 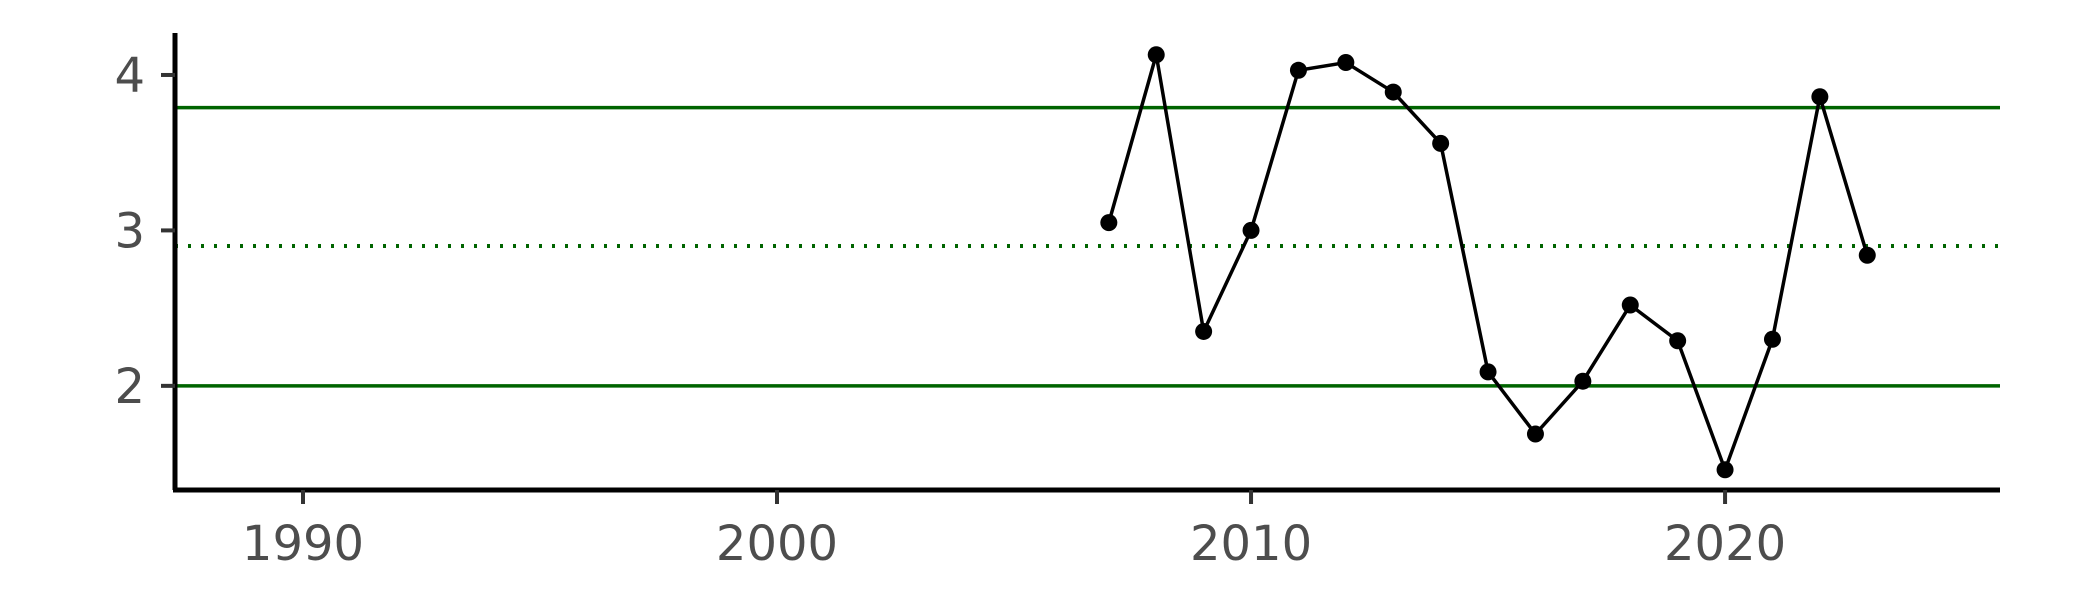 What do you see at coordinates (1535, 434) in the screenshot?
I see `data-point-2016` at bounding box center [1535, 434].